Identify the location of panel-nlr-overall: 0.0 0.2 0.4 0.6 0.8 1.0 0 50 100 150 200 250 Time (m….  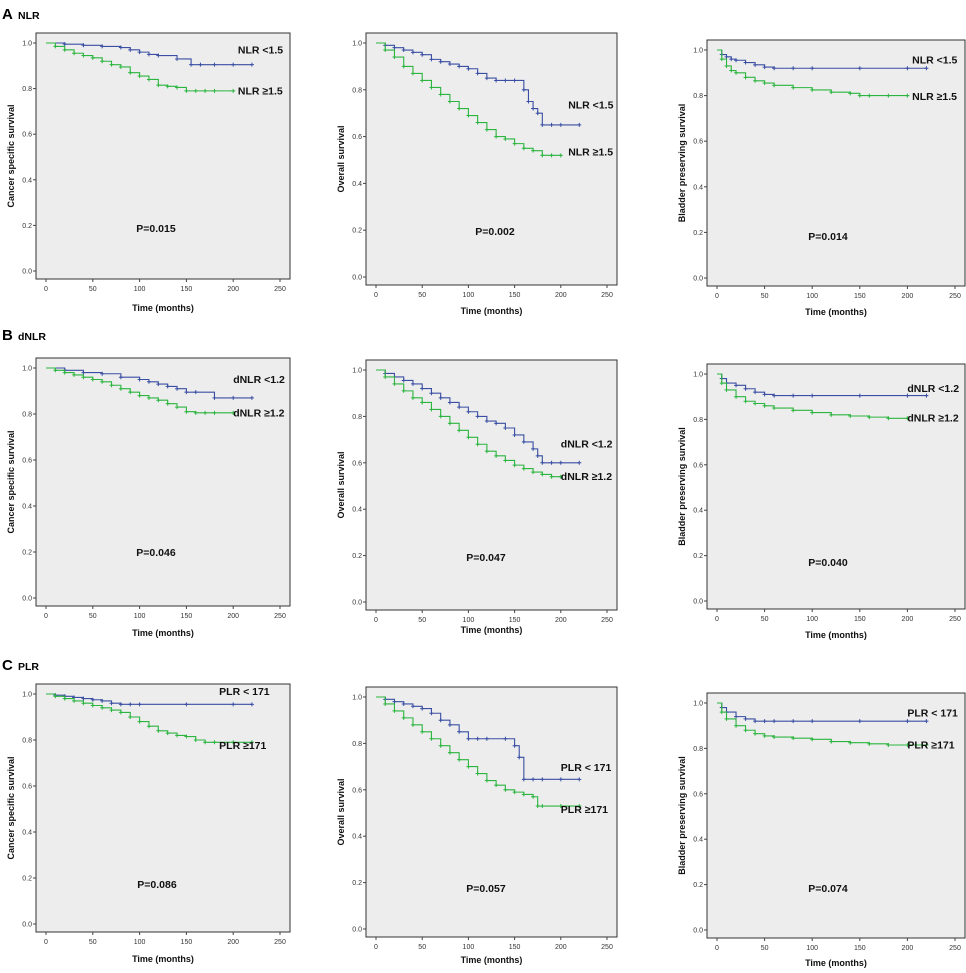
(477, 174).